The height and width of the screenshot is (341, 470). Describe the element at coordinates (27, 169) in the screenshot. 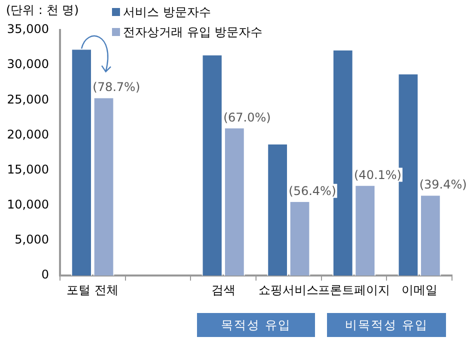

I see `y-tick-label: 15,000` at that location.